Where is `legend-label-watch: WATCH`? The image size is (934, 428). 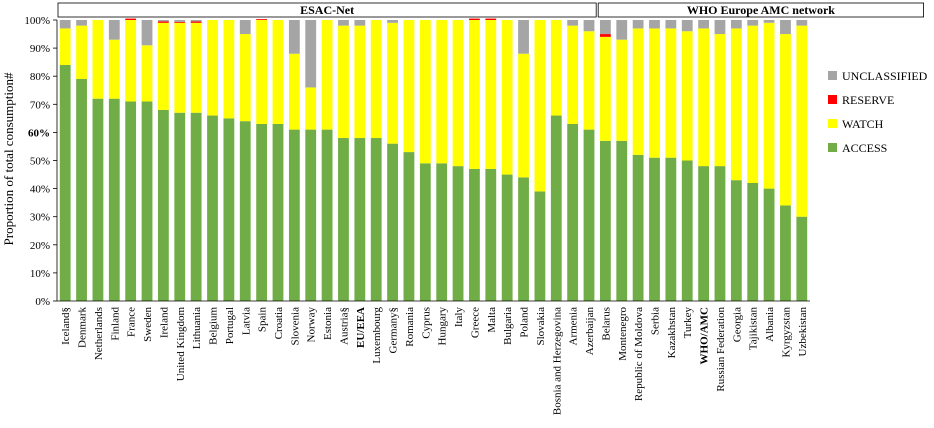
legend-label-watch: WATCH is located at coordinates (863, 124).